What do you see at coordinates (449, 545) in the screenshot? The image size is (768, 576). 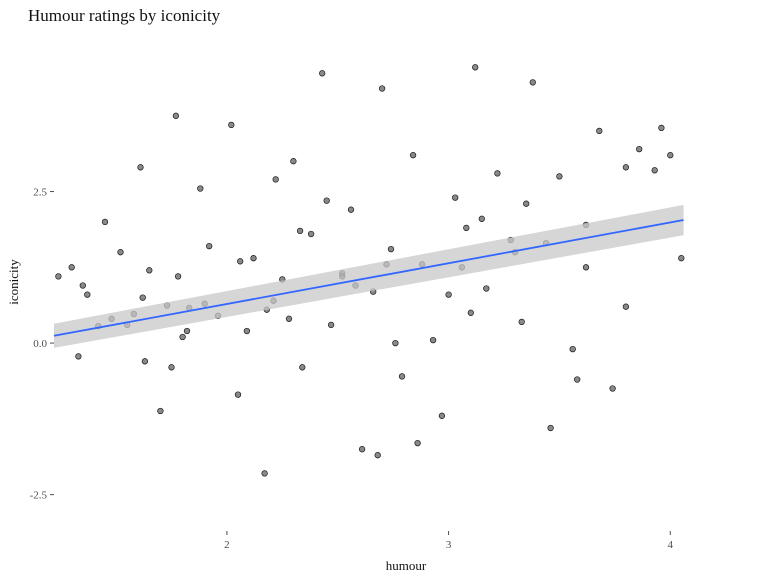 I see `x-tick-label: 3` at bounding box center [449, 545].